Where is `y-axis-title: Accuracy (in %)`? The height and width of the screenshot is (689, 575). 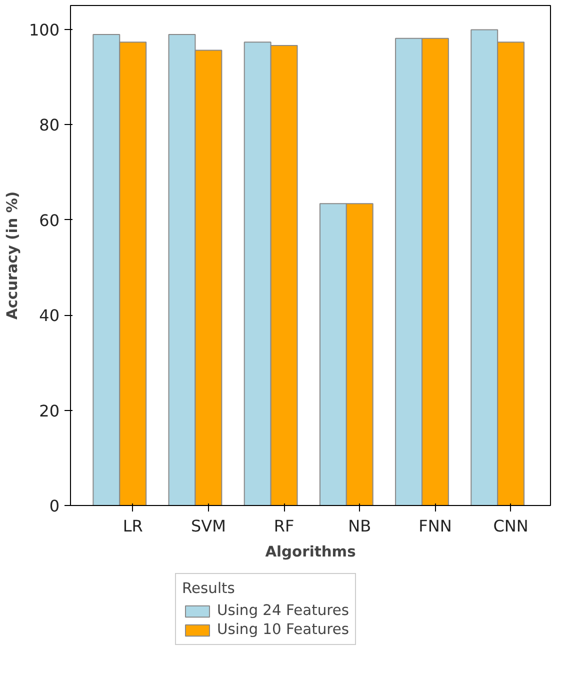 y-axis-title: Accuracy (in %) is located at coordinates (12, 255).